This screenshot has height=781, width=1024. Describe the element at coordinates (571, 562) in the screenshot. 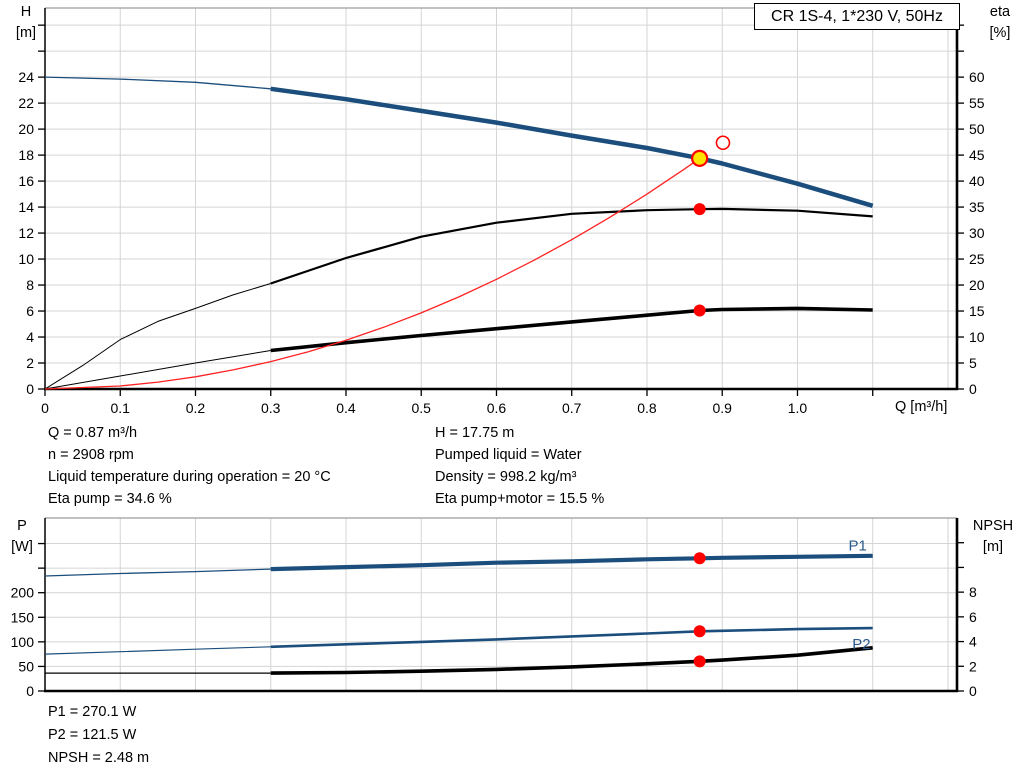

I see `p1-curve` at that location.